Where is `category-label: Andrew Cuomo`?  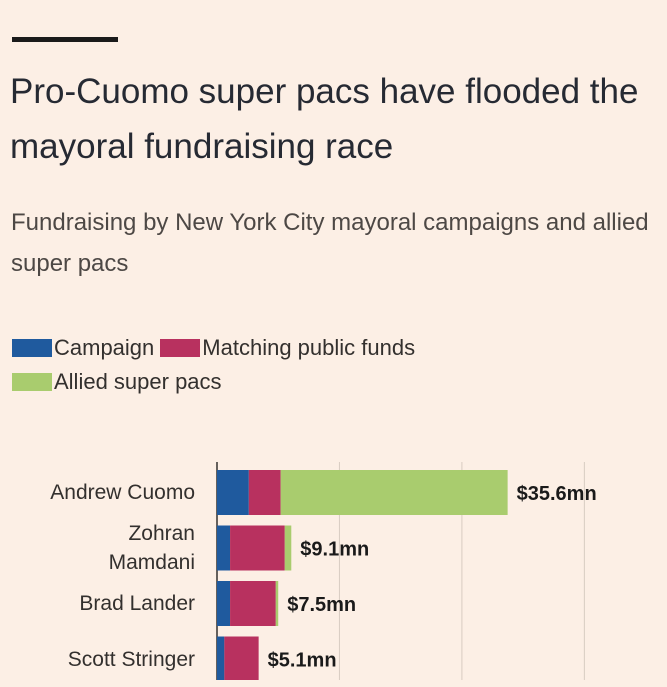 category-label: Andrew Cuomo is located at coordinates (122, 492).